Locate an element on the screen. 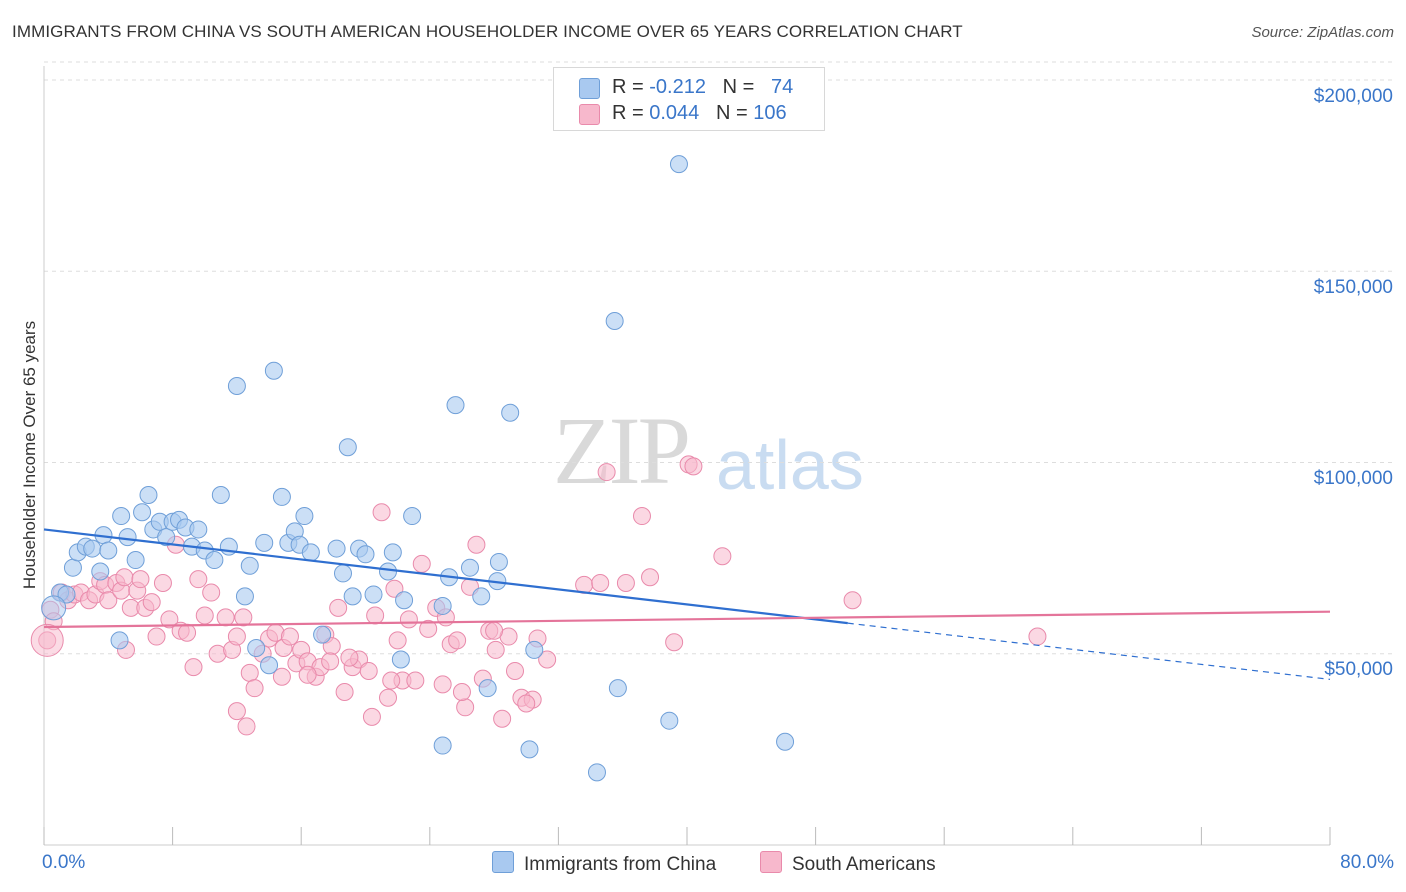  data-point-south-americans-large is located at coordinates (47, 640).